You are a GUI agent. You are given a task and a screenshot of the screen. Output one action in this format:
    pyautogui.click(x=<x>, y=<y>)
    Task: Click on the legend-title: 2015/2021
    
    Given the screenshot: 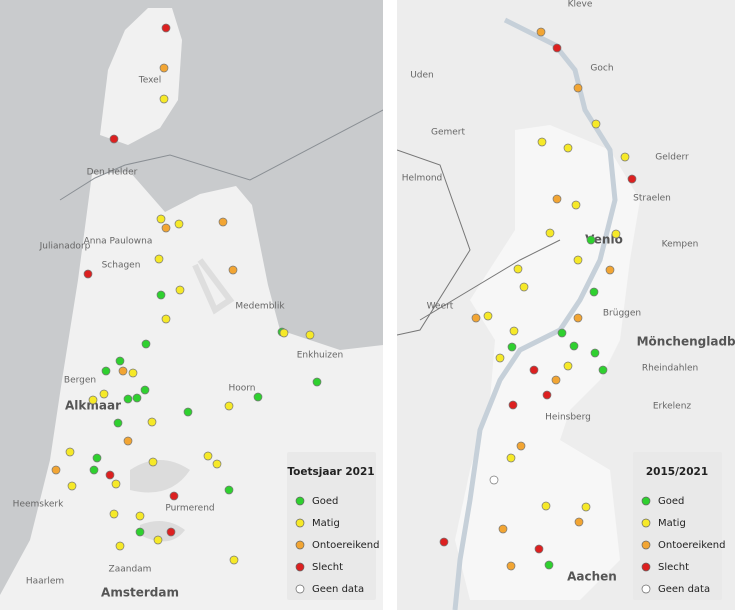 What is the action you would take?
    pyautogui.click(x=677, y=472)
    